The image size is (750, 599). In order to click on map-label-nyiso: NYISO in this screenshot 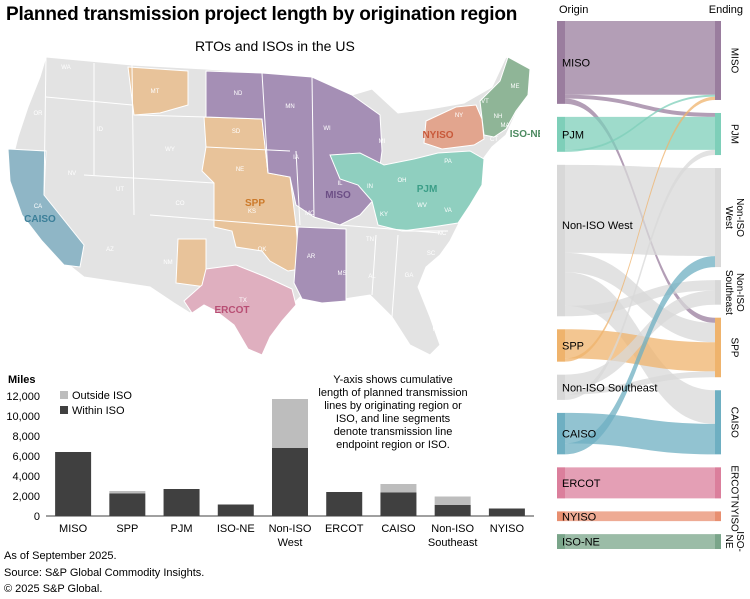, I will do `click(437, 135)`.